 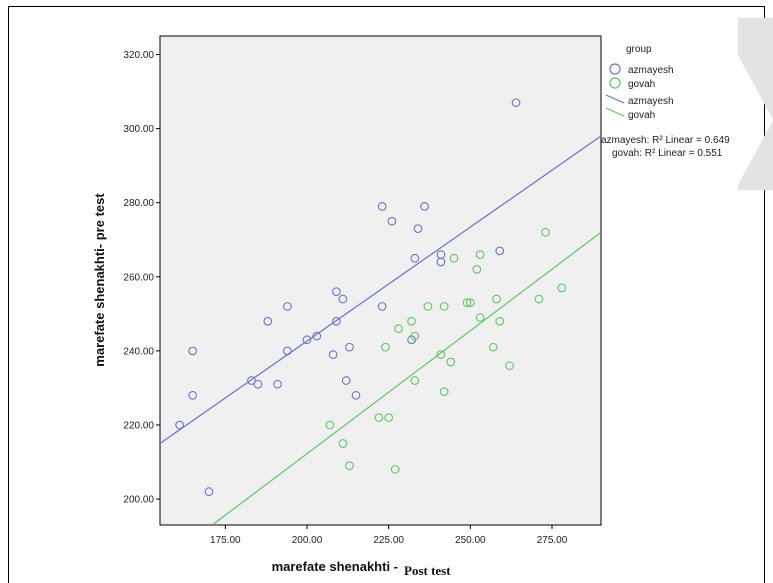 What do you see at coordinates (225, 540) in the screenshot?
I see `x-tick-label: 175.00` at bounding box center [225, 540].